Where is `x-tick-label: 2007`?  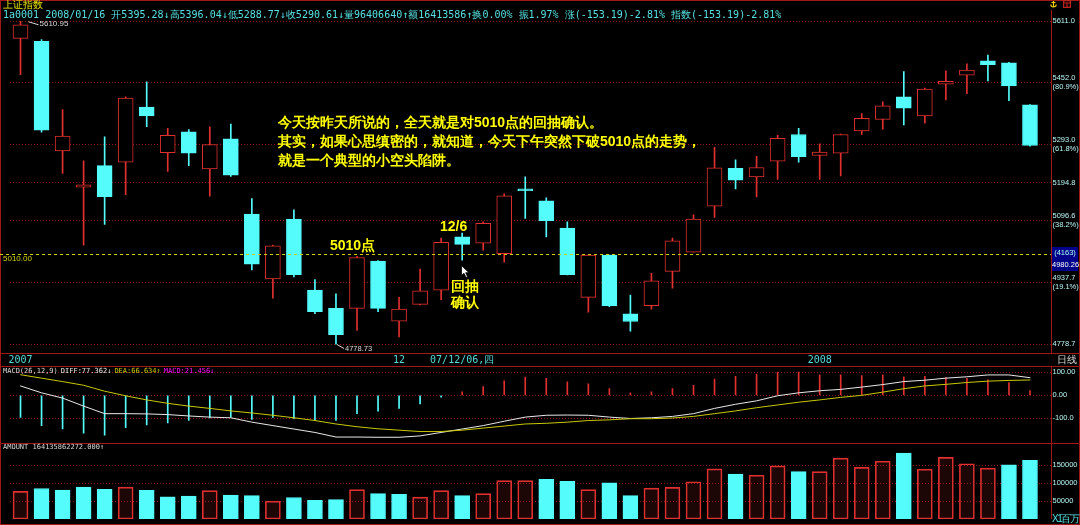
x-tick-label: 2007 is located at coordinates (20, 359).